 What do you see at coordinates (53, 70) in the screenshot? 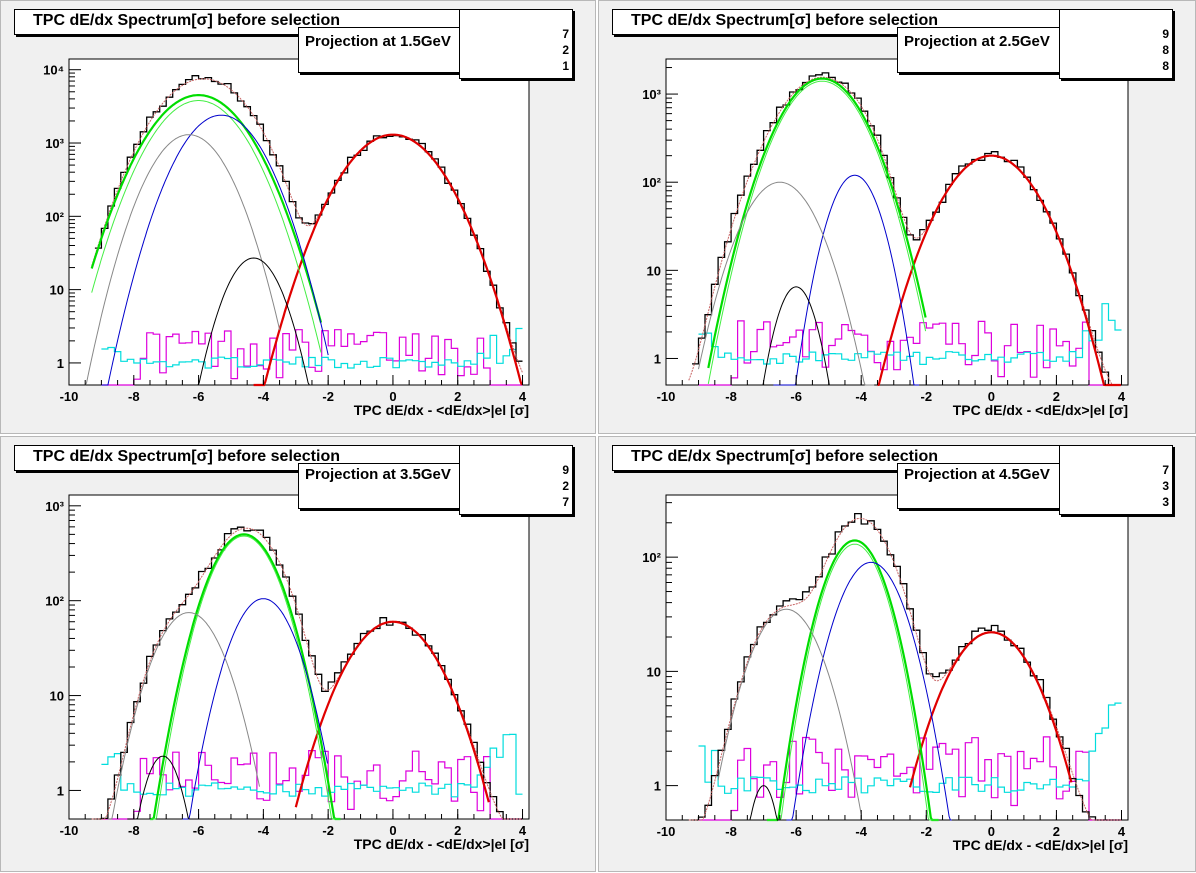
I see `y-tick-label: 10⁴` at bounding box center [53, 70].